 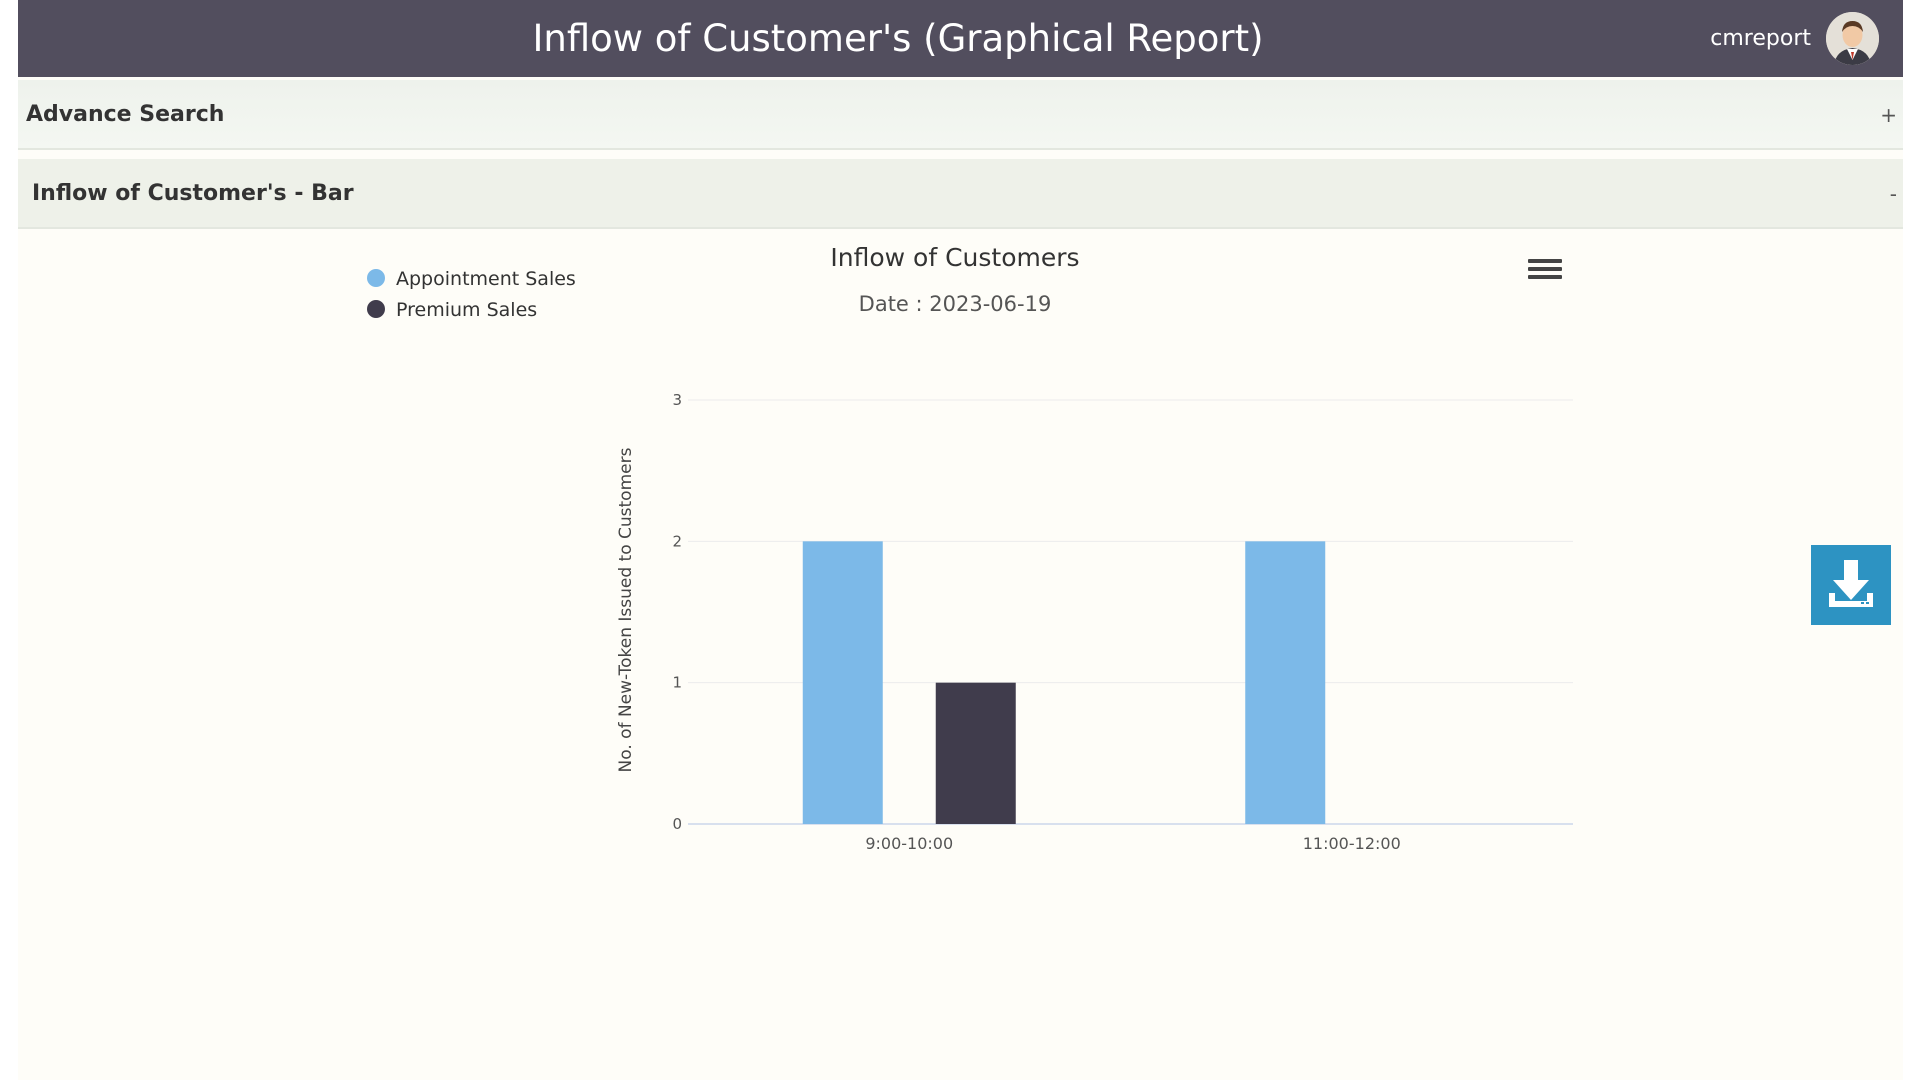 I want to click on y-tick-label: 1, so click(x=677, y=683).